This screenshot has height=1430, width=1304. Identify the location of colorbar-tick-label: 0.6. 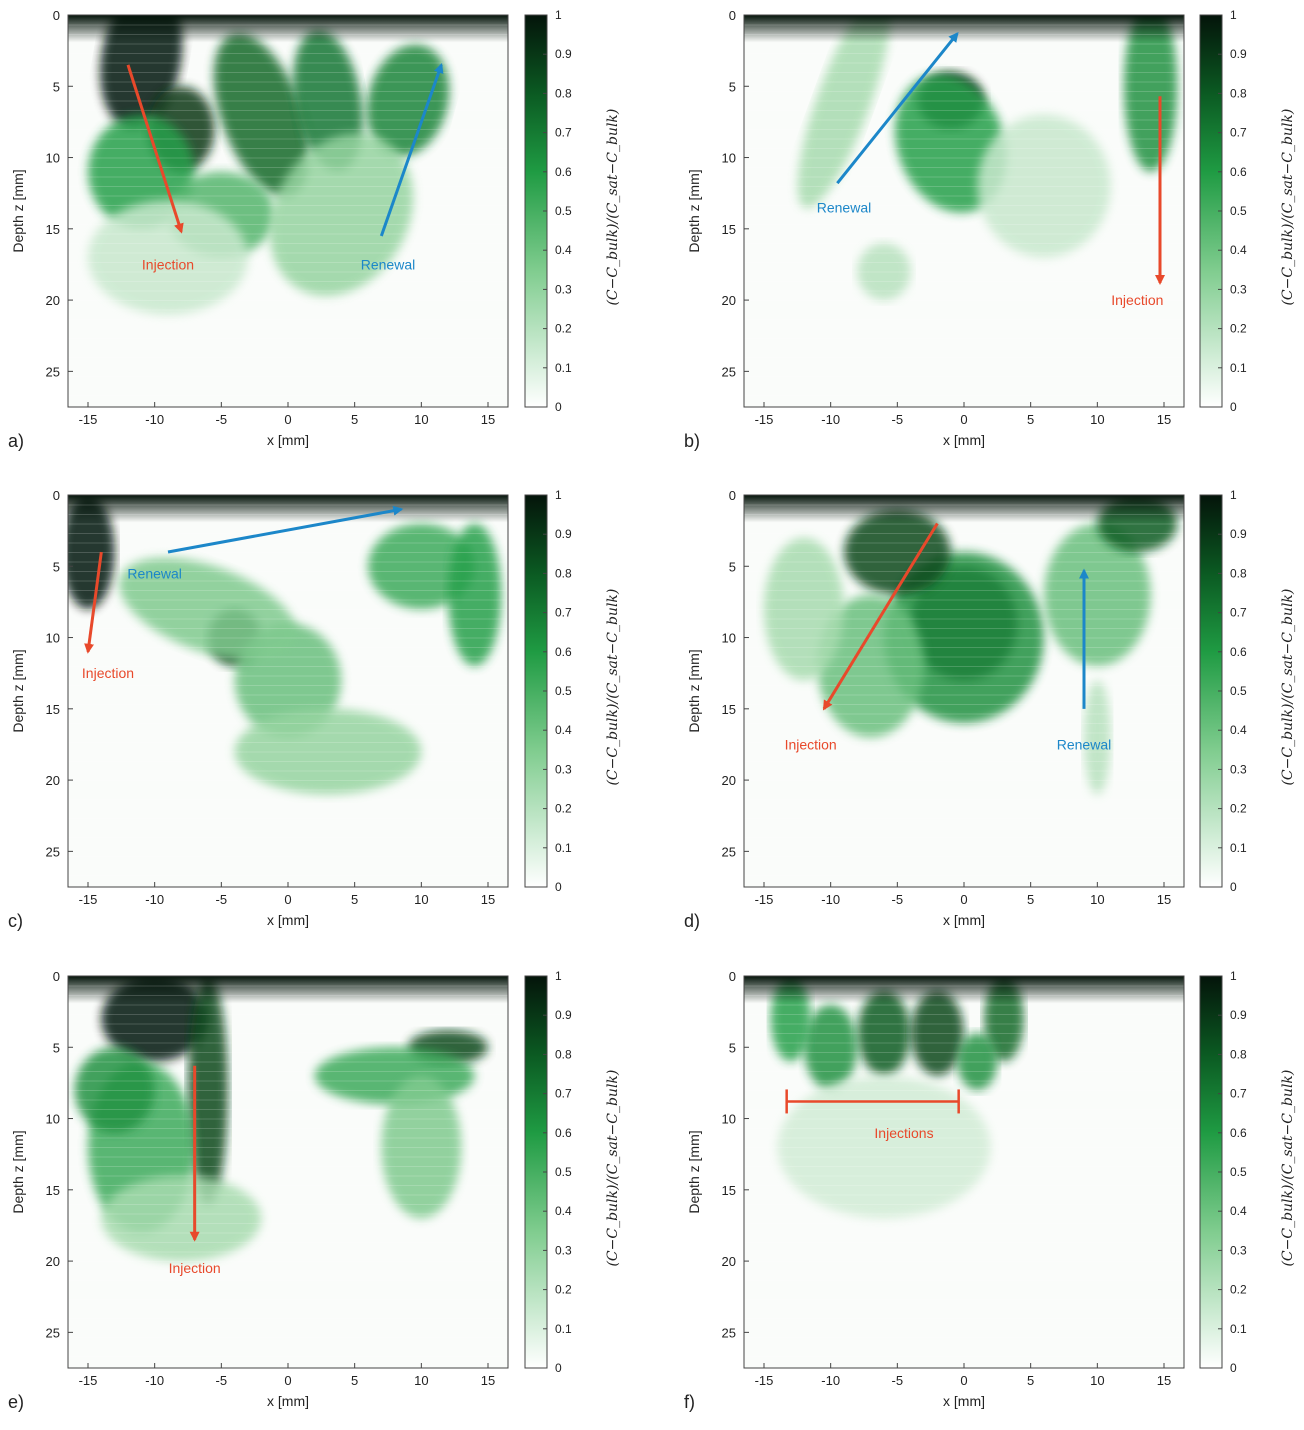
(1238, 652).